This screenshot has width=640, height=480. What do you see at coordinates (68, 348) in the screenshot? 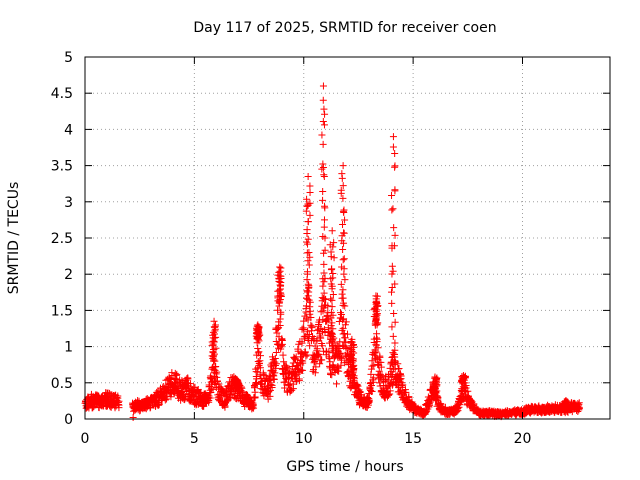
I see `y-tick-label: 1` at bounding box center [68, 348].